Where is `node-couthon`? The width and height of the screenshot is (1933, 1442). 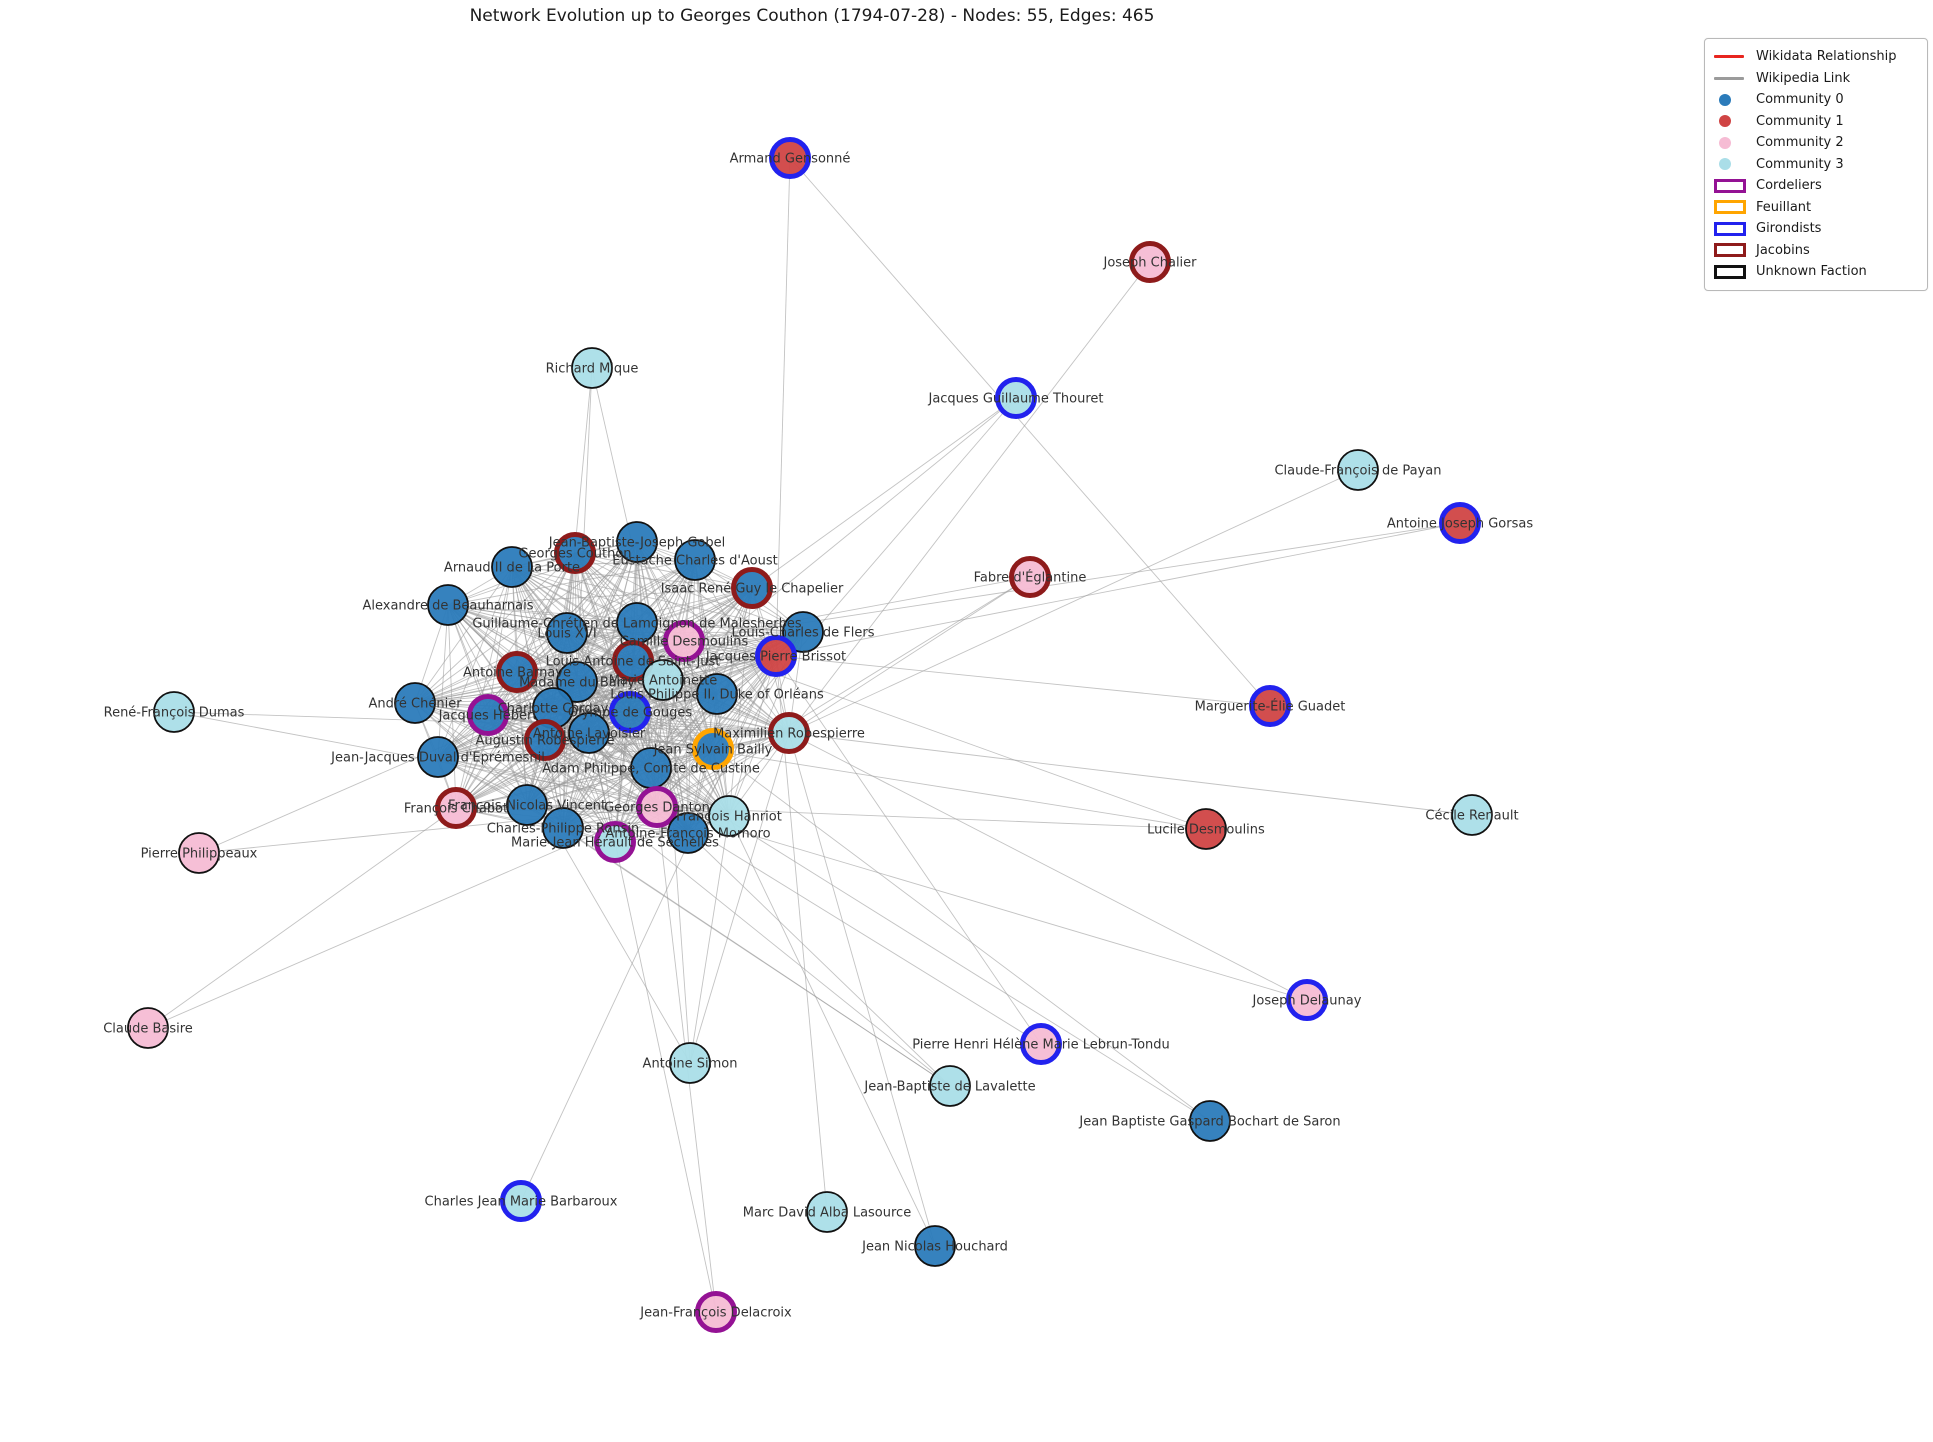 node-couthon is located at coordinates (575, 553).